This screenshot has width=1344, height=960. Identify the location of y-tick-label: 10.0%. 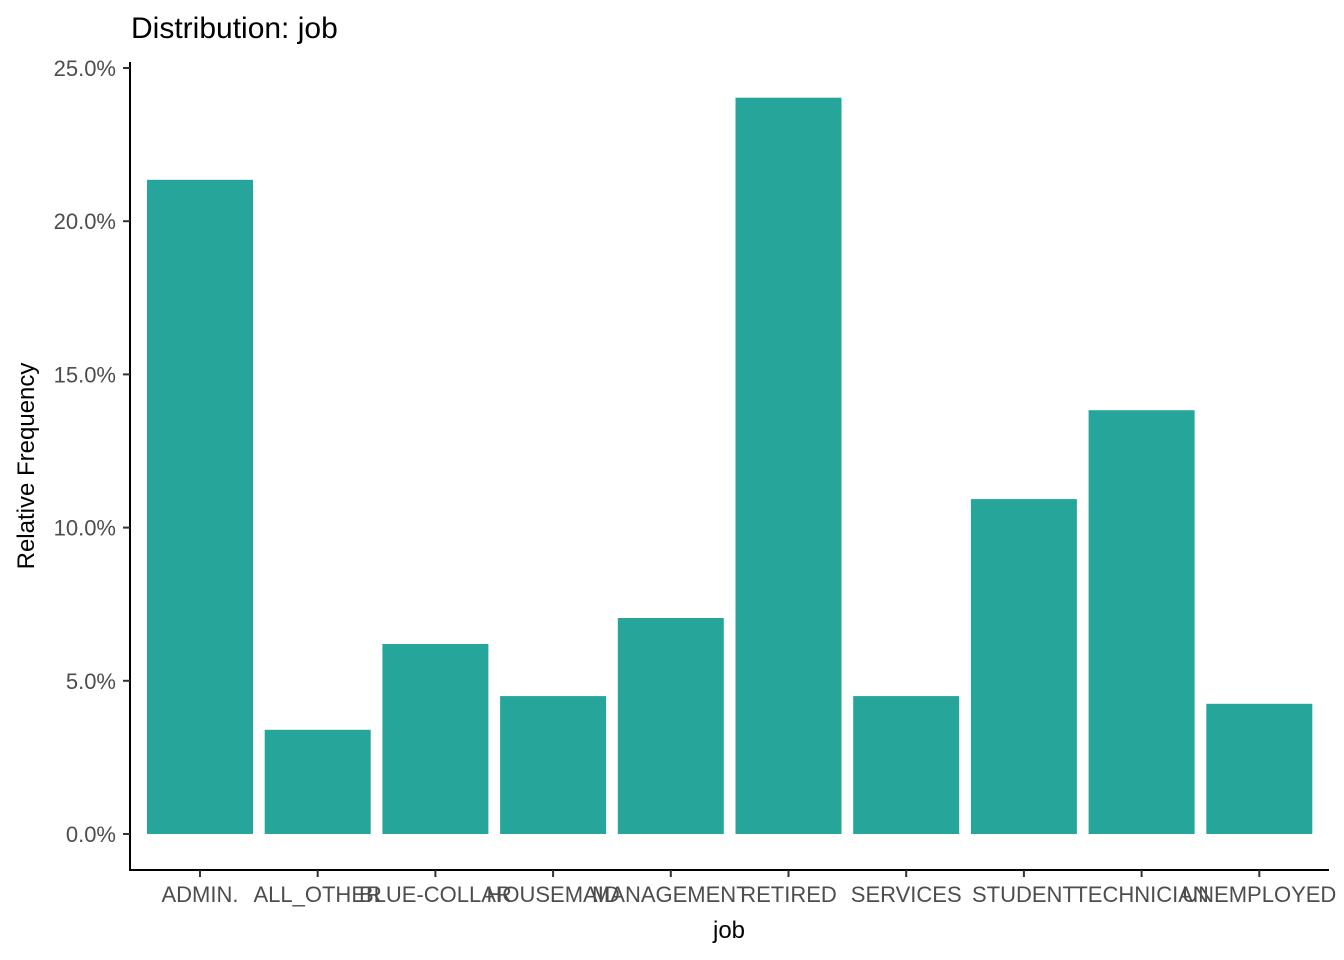
(85, 528).